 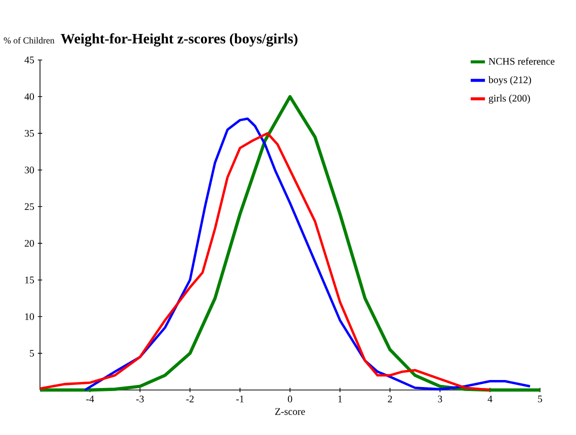 What do you see at coordinates (32, 353) in the screenshot?
I see `y-tick-label: 5` at bounding box center [32, 353].